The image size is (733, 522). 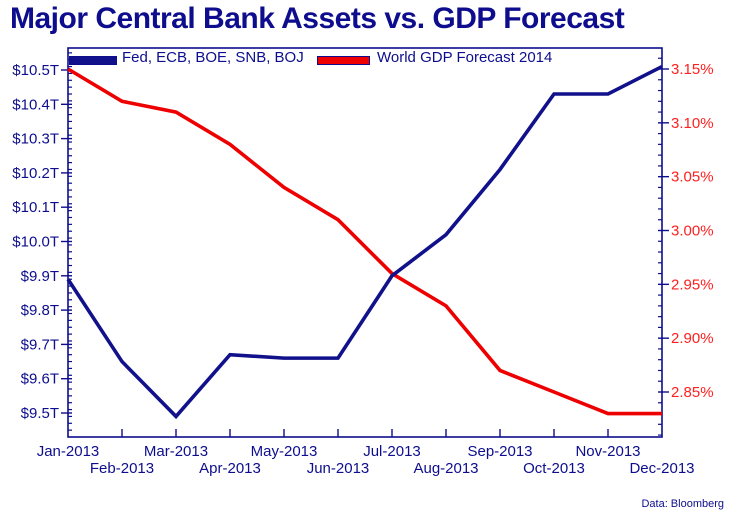 I want to click on x-axis-tick-label: Jan-2013, so click(x=68, y=451).